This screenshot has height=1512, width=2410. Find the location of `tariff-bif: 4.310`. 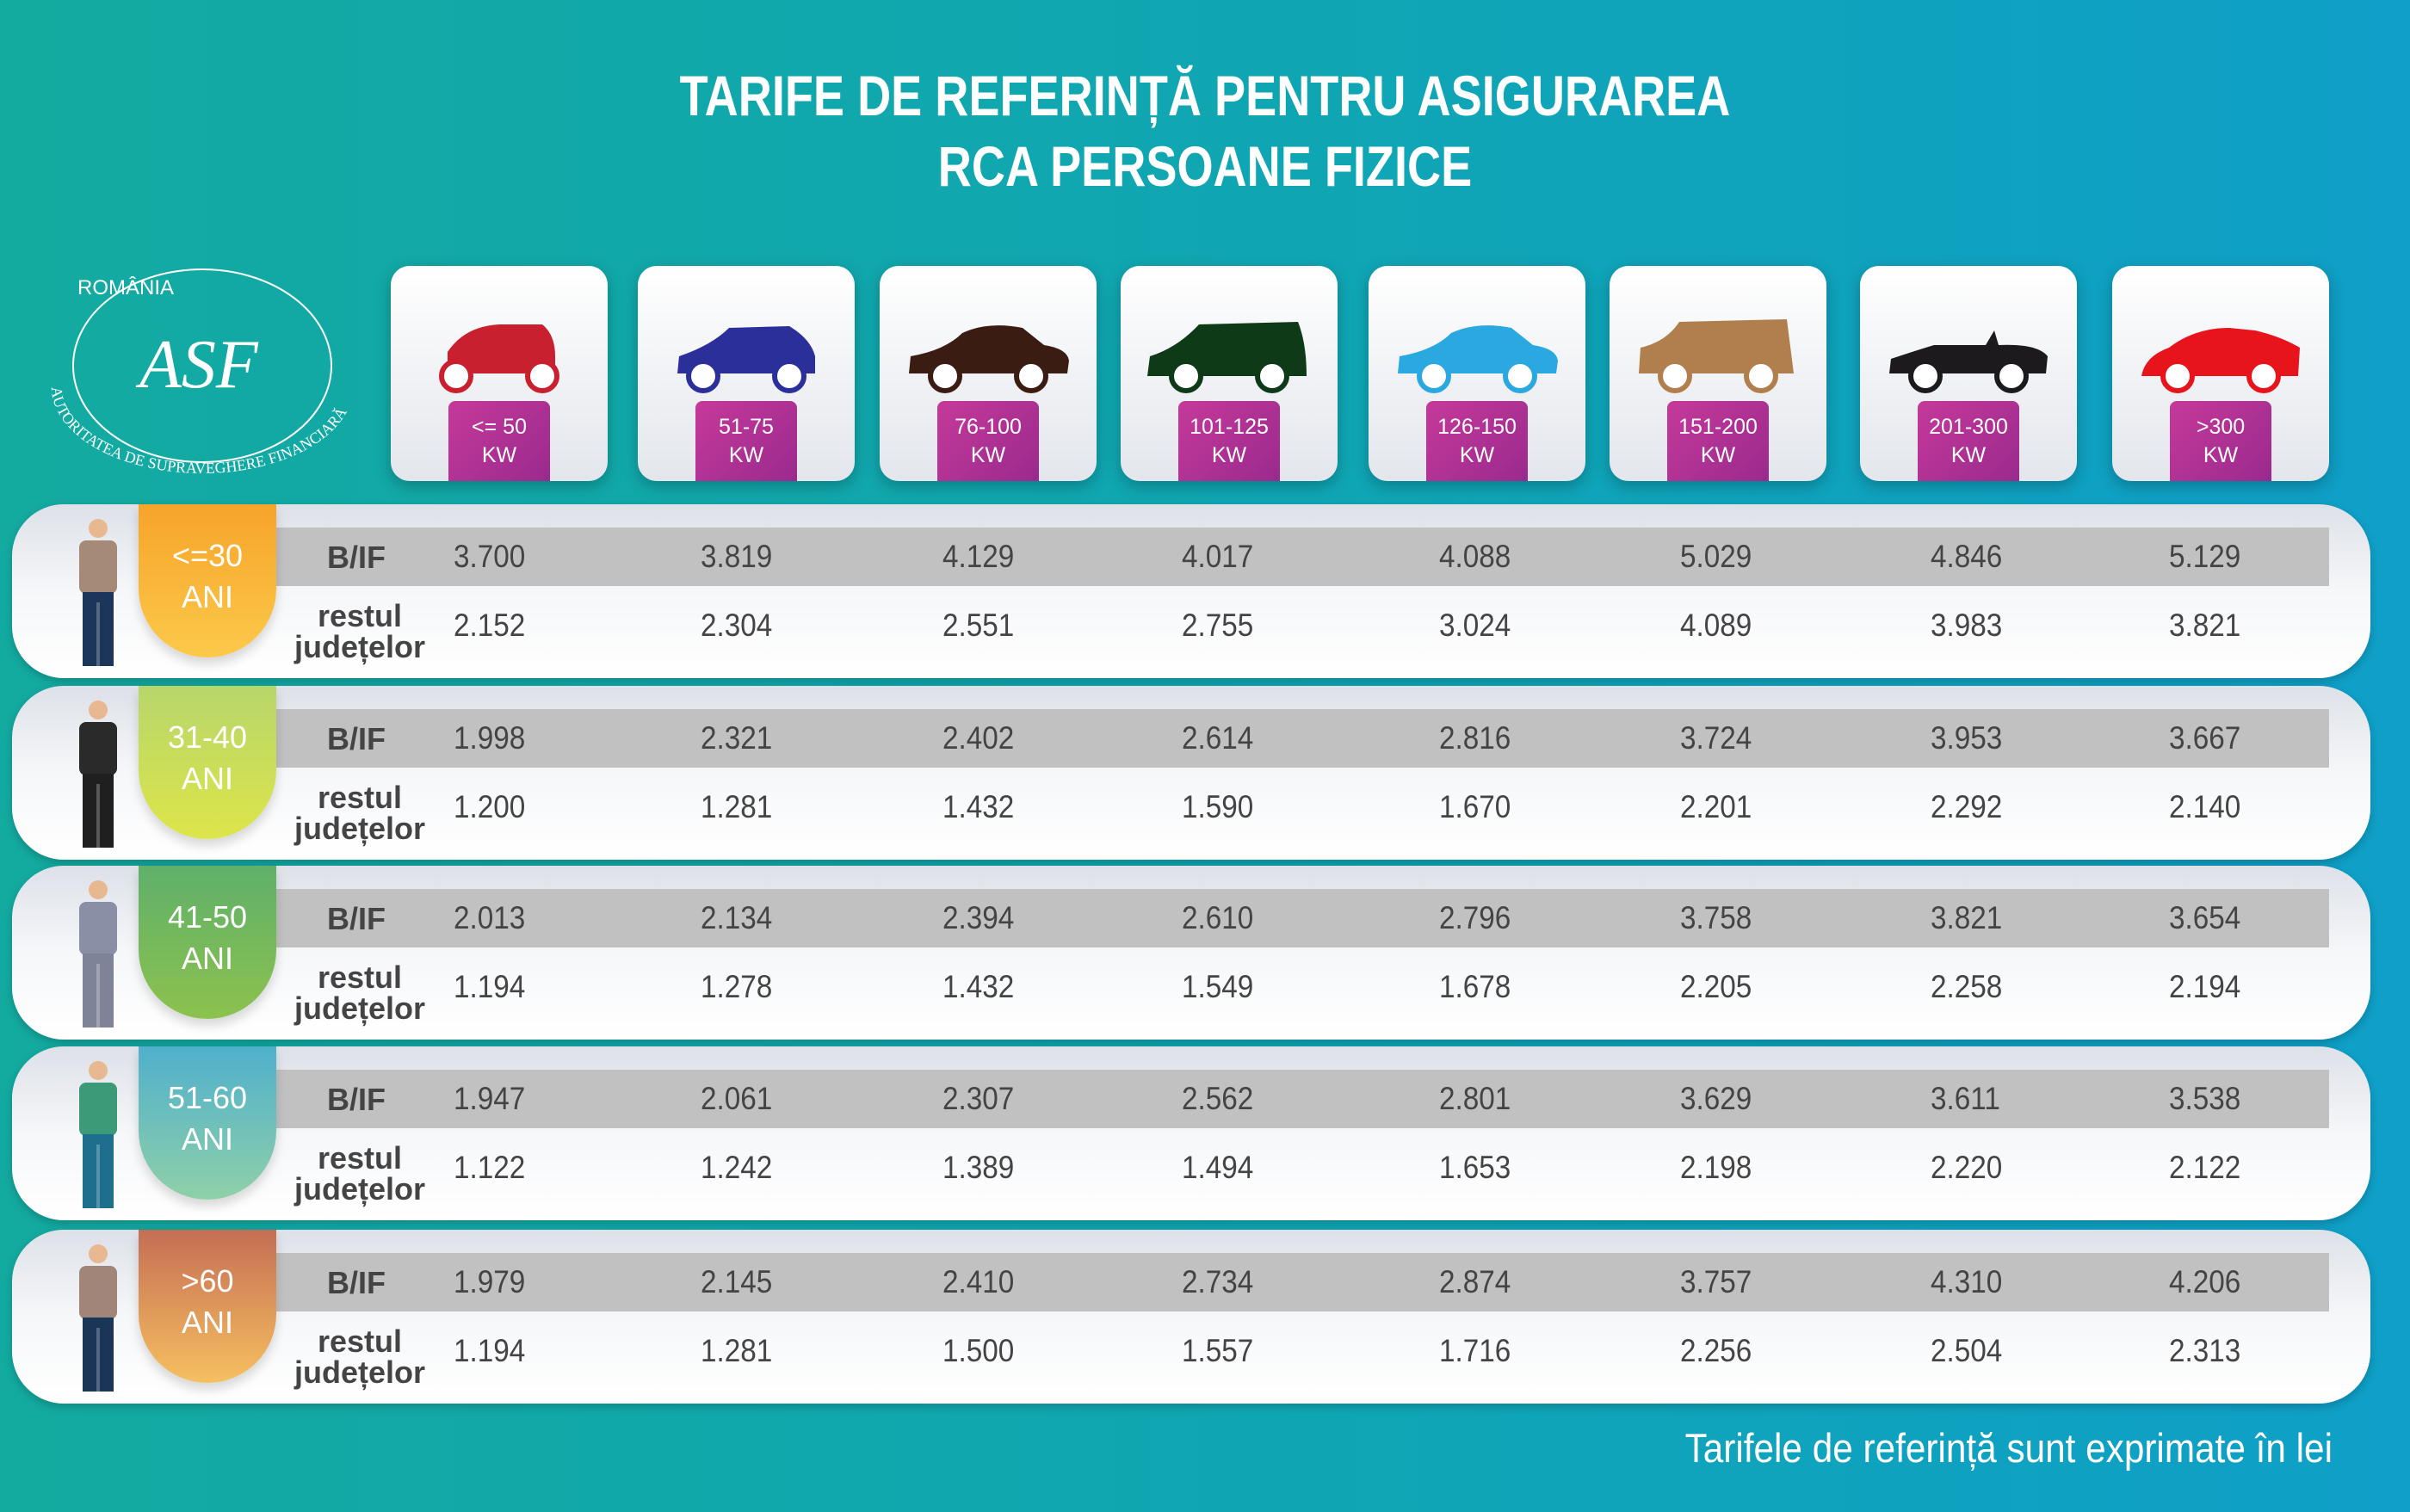

tariff-bif: 4.310 is located at coordinates (1967, 1281).